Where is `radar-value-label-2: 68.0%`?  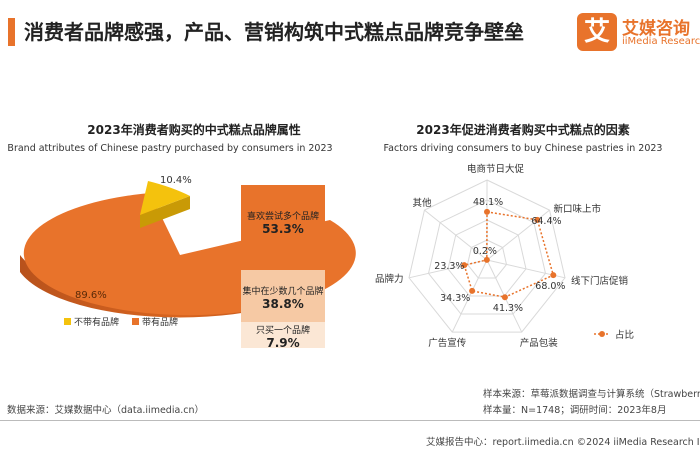 radar-value-label-2: 68.0% is located at coordinates (550, 286).